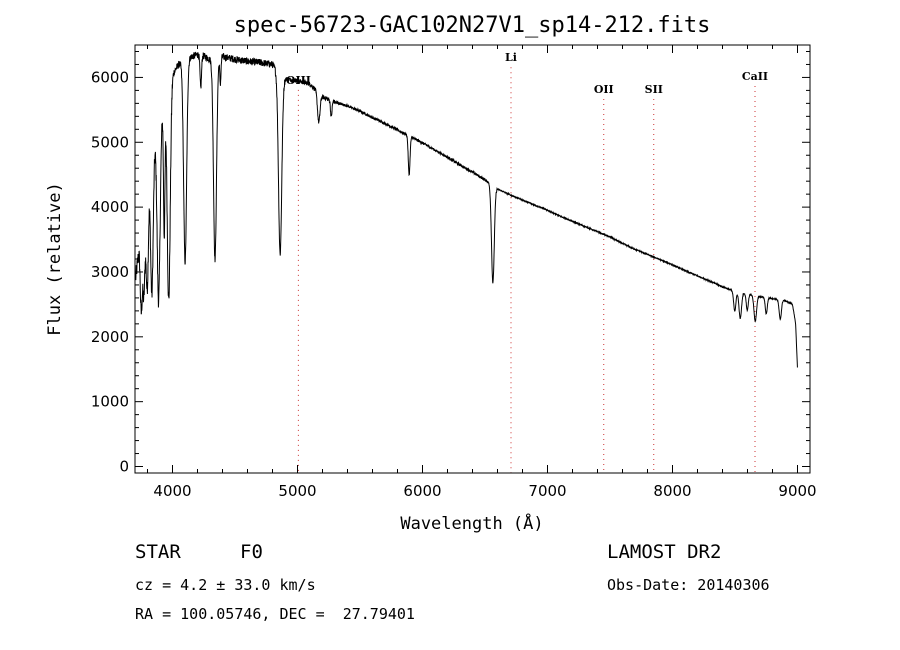 This screenshot has height=650, width=900. What do you see at coordinates (110, 77) in the screenshot?
I see `y-tick-label: 6000` at bounding box center [110, 77].